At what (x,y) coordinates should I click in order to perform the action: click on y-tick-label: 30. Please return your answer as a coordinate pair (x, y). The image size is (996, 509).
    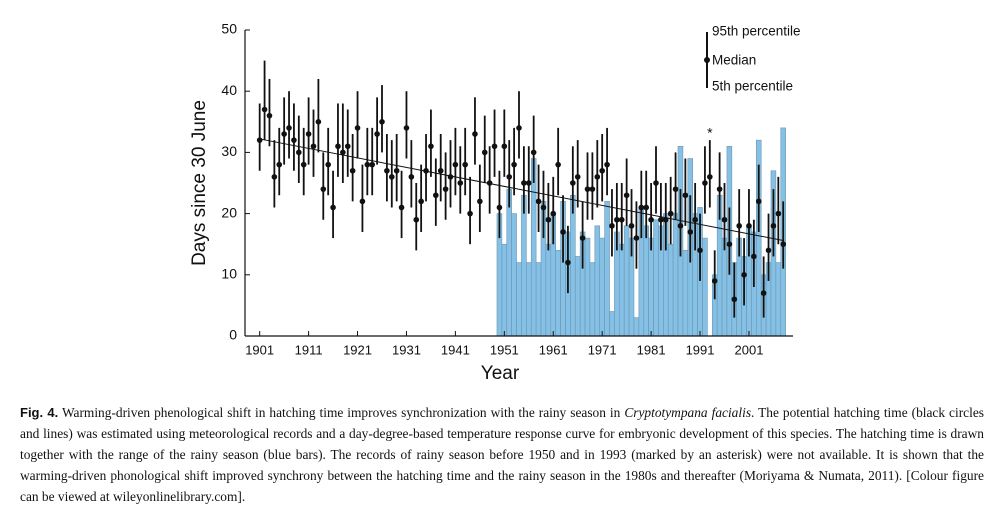
    Looking at the image, I should click on (229, 151).